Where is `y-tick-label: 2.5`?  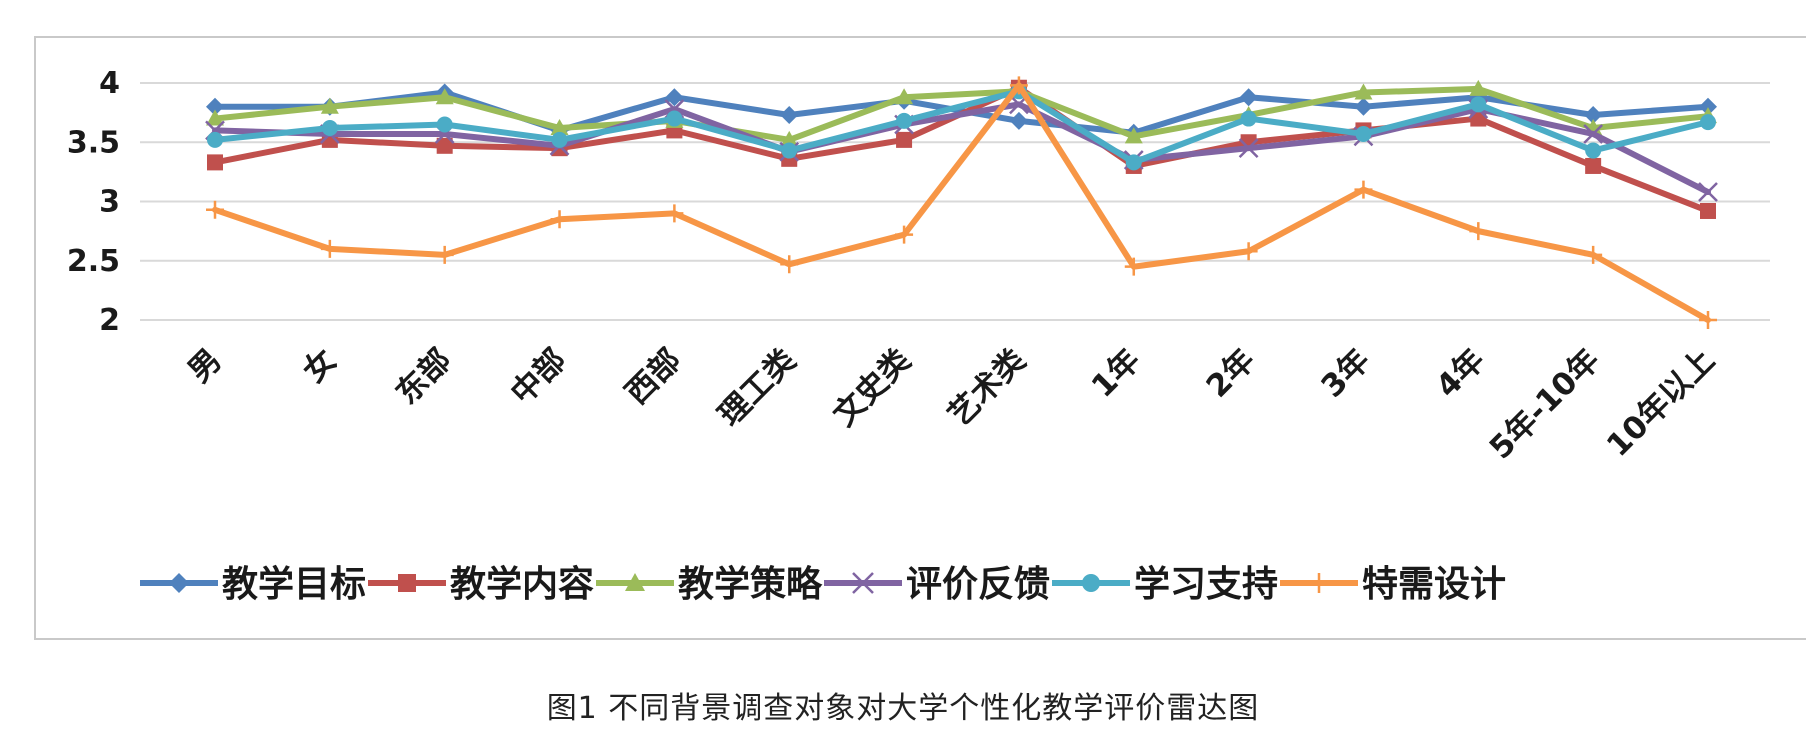 y-tick-label: 2.5 is located at coordinates (93, 261).